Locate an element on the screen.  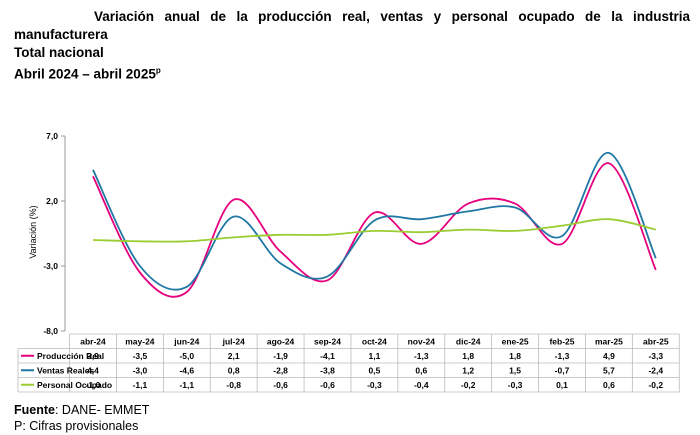
data-label: -3,8 is located at coordinates (327, 370).